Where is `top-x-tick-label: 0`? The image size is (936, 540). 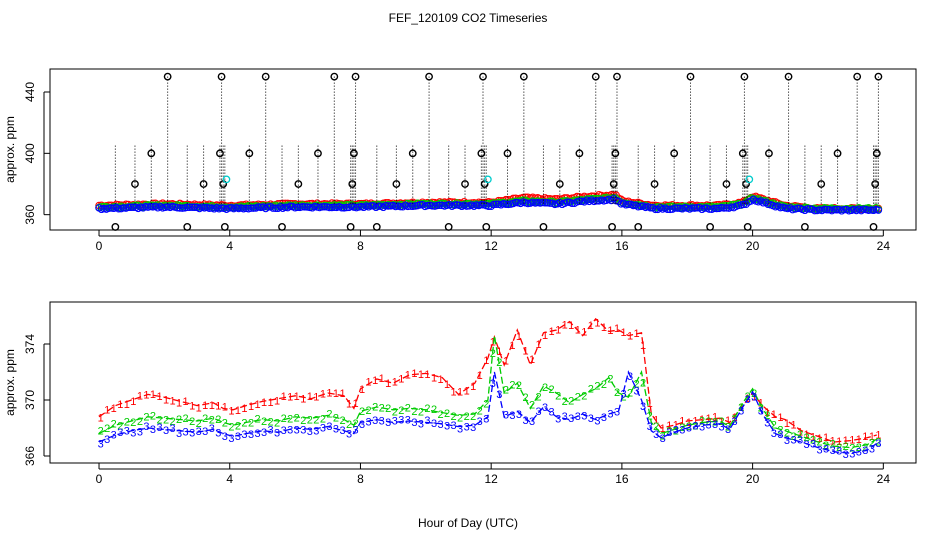
top-x-tick-label: 0 is located at coordinates (99, 246).